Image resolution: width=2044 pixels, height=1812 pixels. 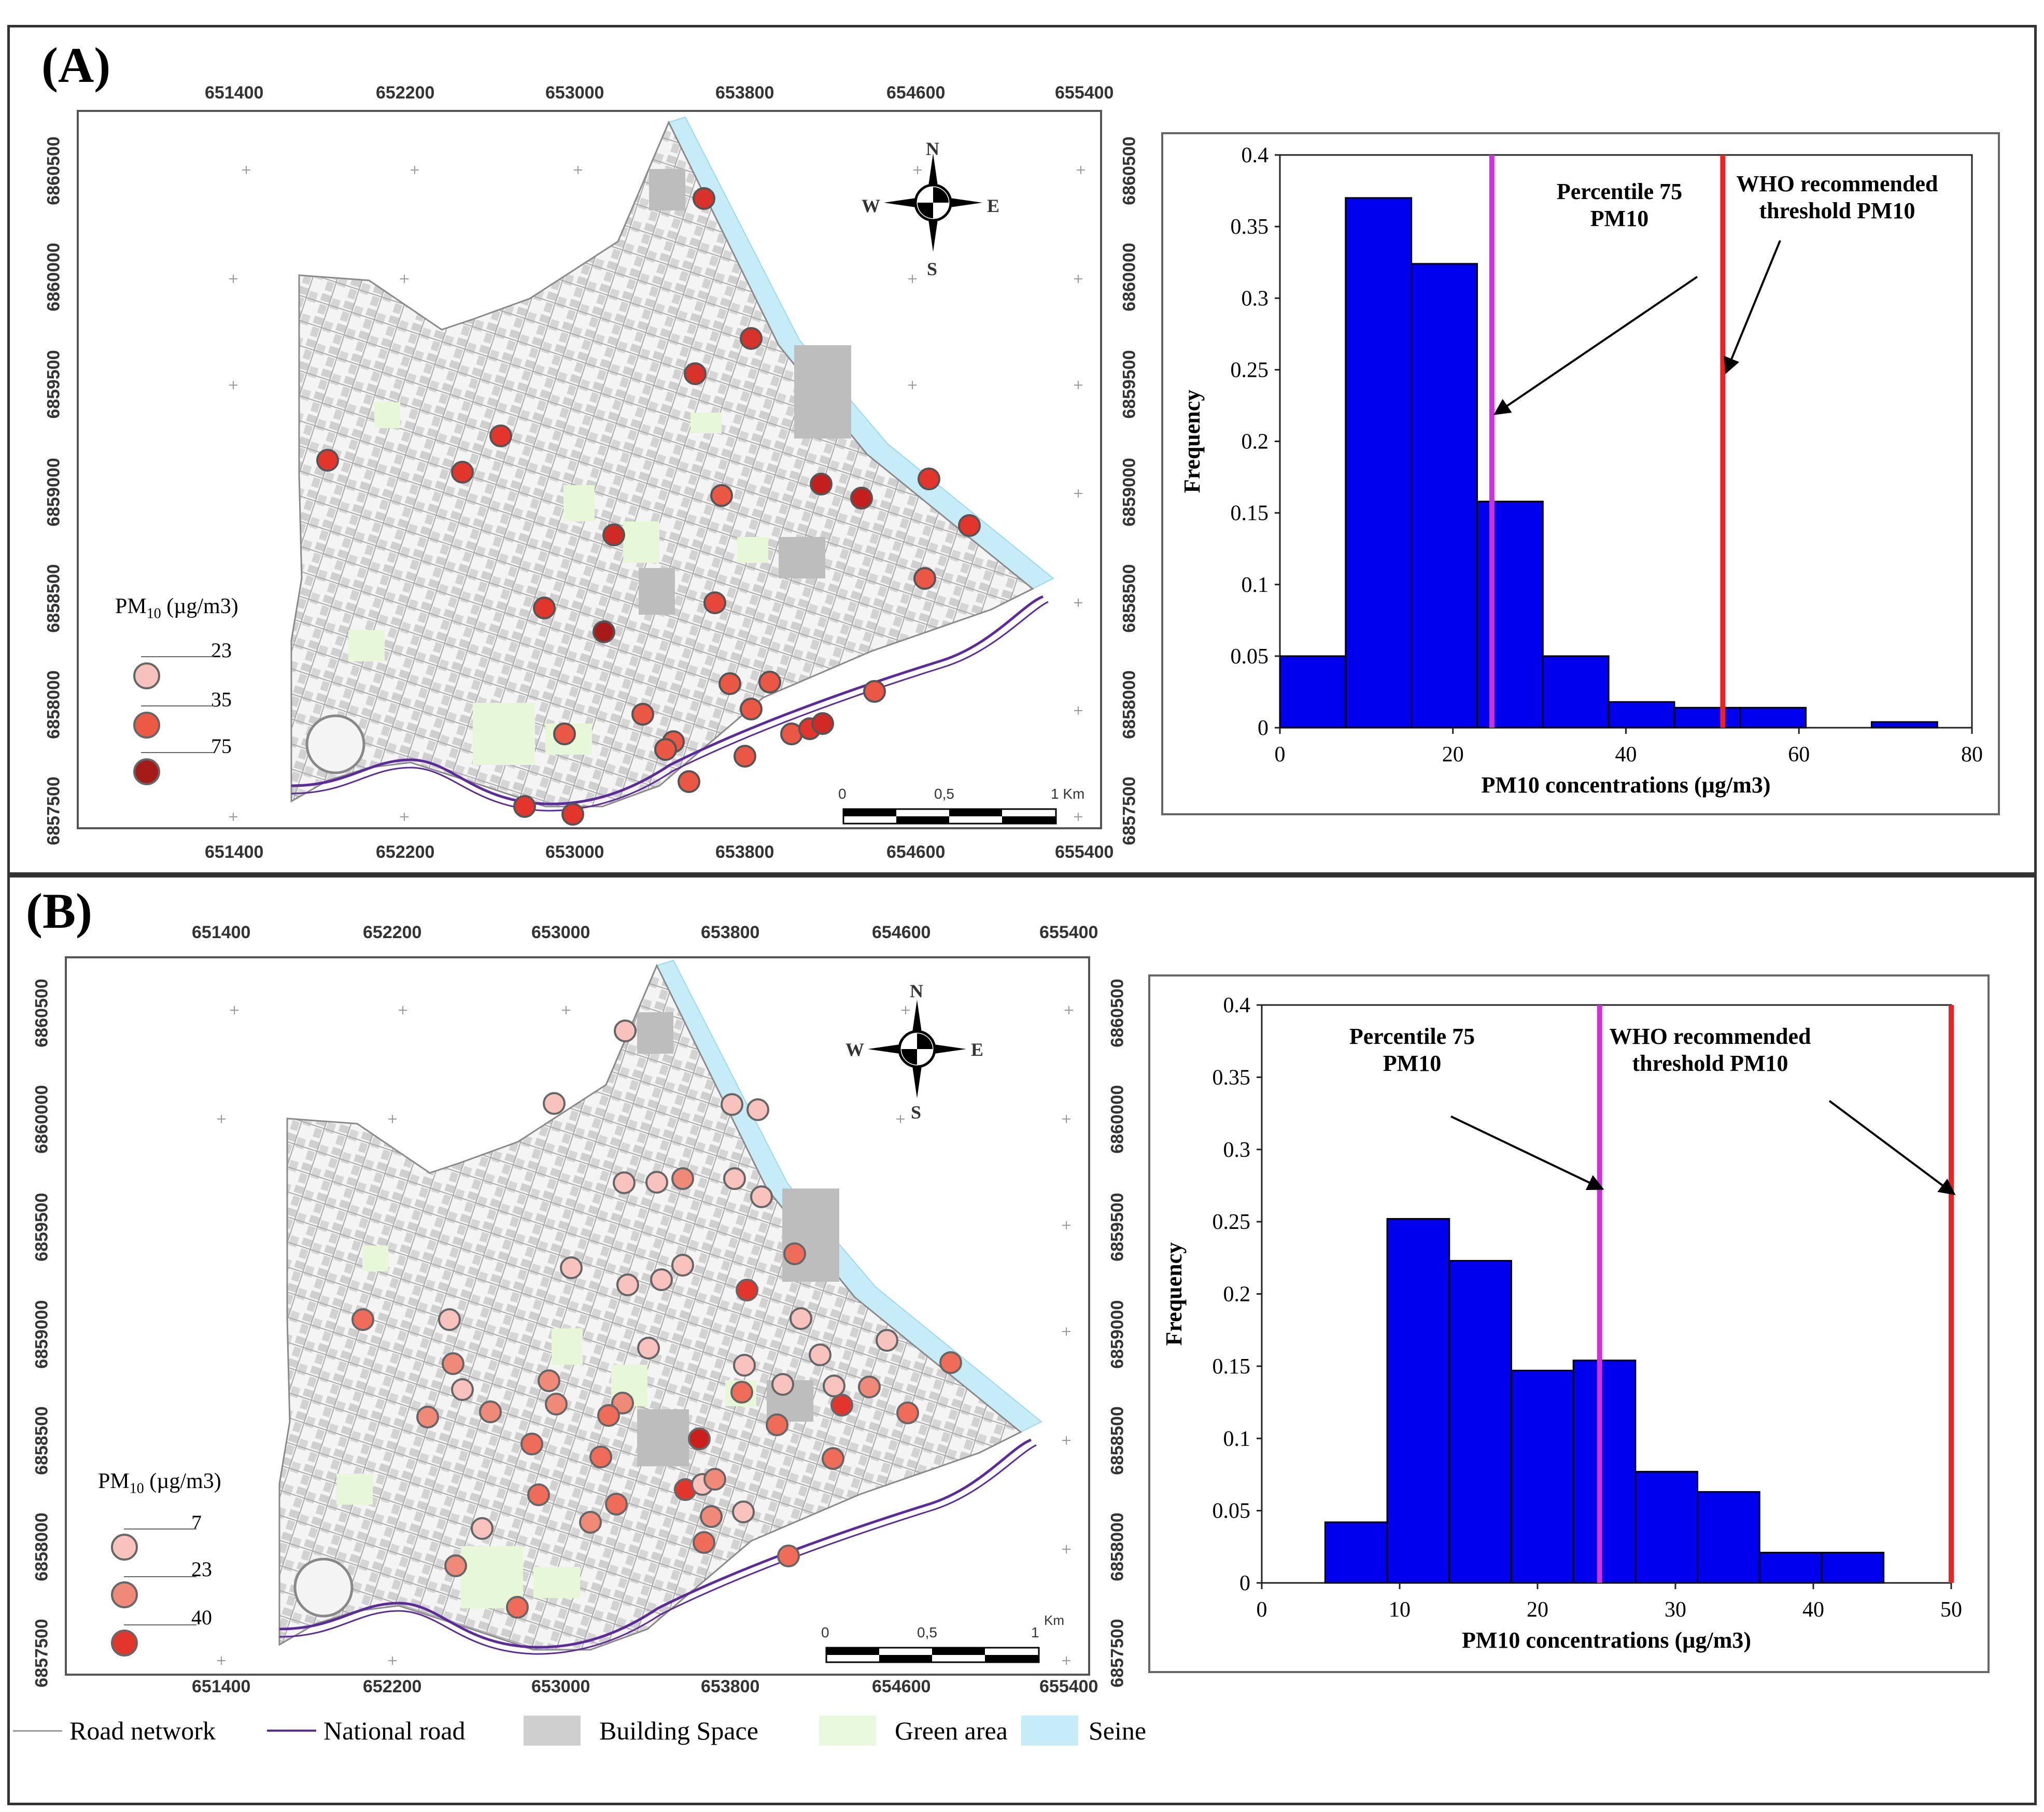 I want to click on map-a-xtick-bot-5: 654600, so click(x=916, y=852).